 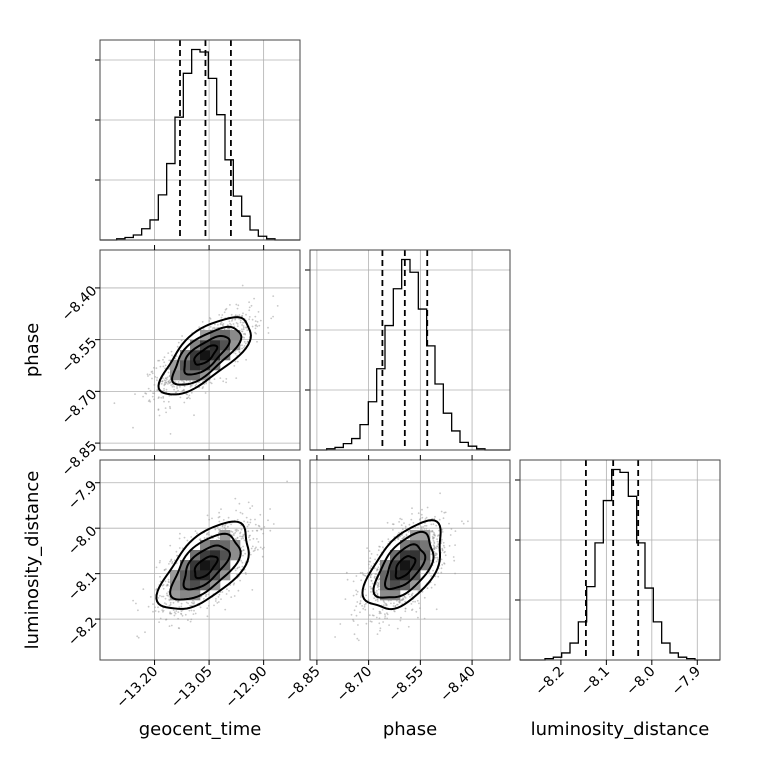 What do you see at coordinates (200, 350) in the screenshot?
I see `scatter-panel-geocent_time-phase` at bounding box center [200, 350].